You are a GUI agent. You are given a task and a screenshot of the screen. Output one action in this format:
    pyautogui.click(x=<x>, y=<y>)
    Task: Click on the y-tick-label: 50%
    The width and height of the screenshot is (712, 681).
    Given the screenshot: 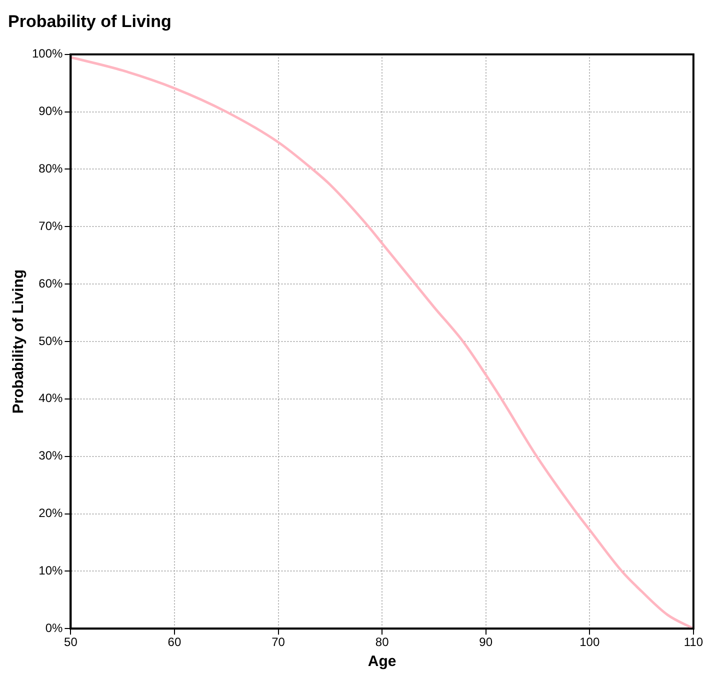 What is the action you would take?
    pyautogui.click(x=51, y=341)
    